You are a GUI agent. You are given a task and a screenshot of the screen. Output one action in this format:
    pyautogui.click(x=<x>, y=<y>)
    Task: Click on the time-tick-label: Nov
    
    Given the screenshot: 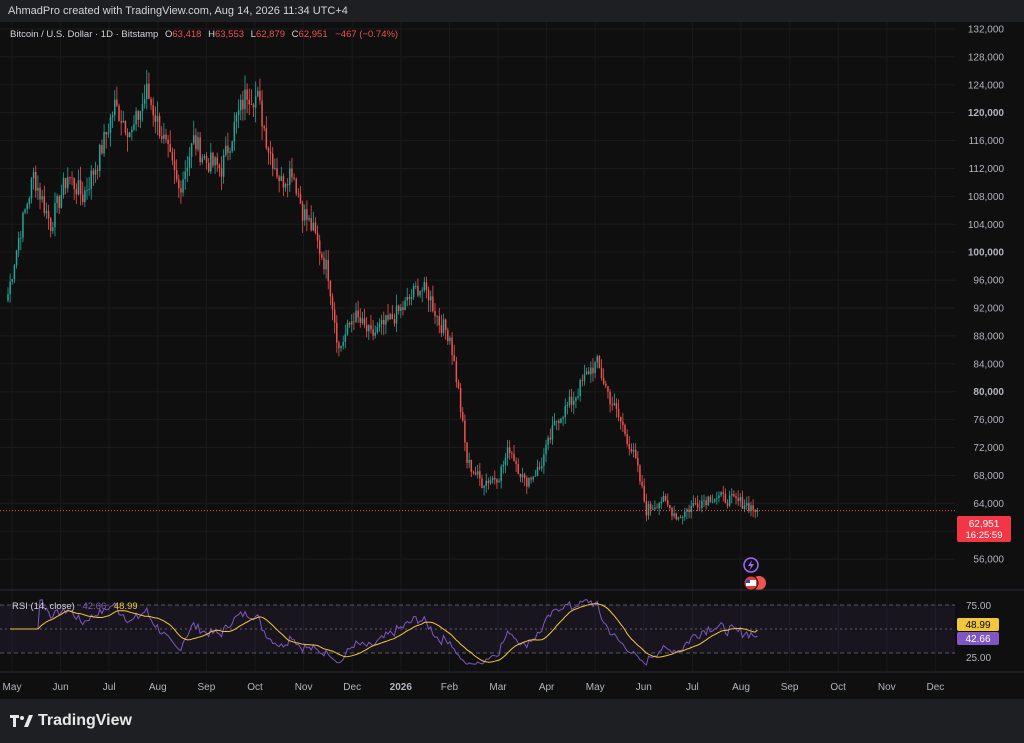 What is the action you would take?
    pyautogui.click(x=887, y=687)
    